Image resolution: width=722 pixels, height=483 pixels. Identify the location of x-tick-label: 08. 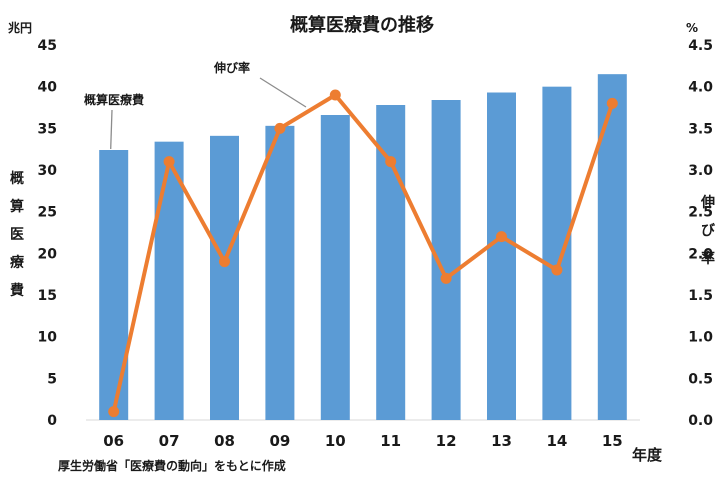
(224, 441).